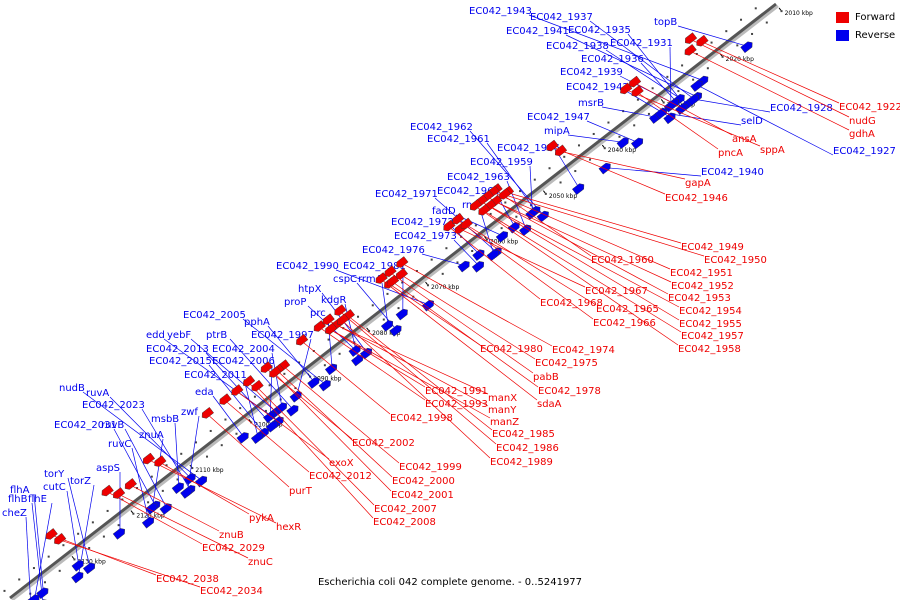  Describe the element at coordinates (561, 17) in the screenshot. I see `gene-label-reverse: EC042_1937` at that location.